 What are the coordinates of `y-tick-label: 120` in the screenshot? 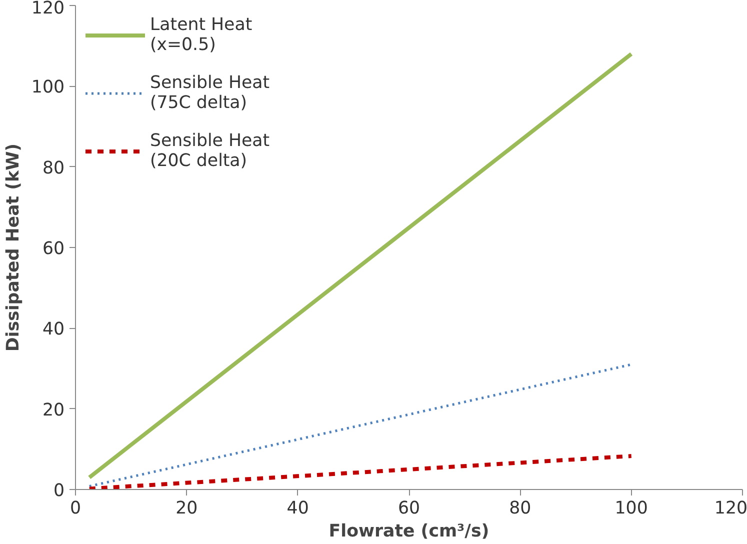 It's located at (48, 9).